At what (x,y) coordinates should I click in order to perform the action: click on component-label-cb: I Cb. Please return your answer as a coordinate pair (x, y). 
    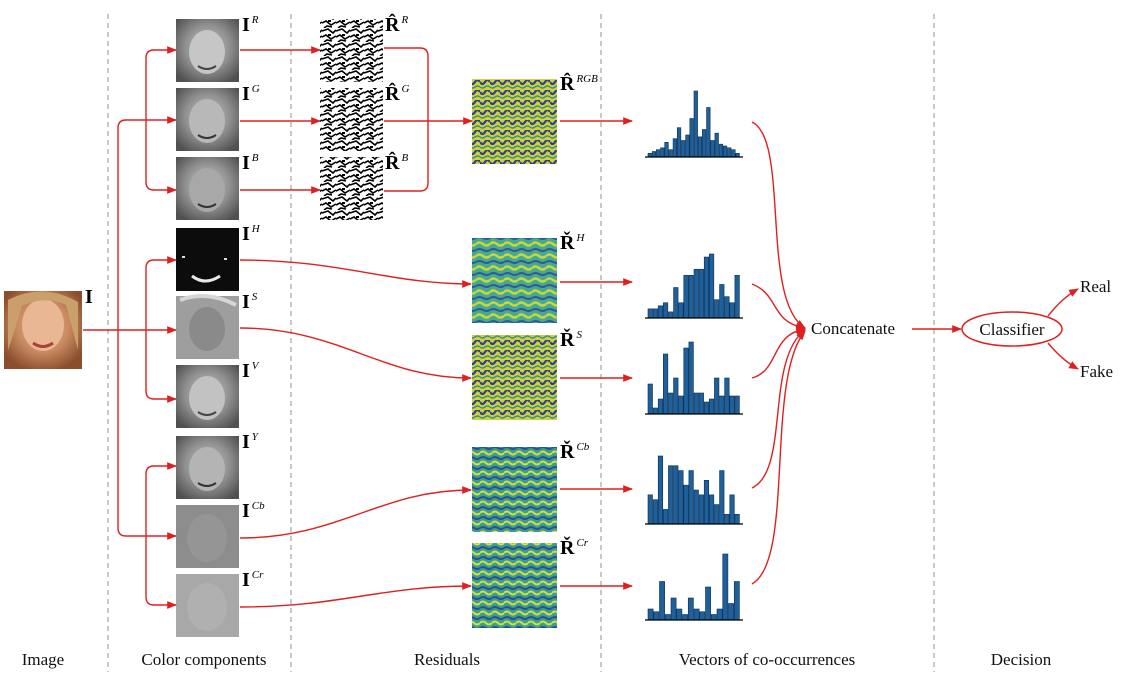
    Looking at the image, I should click on (253, 511).